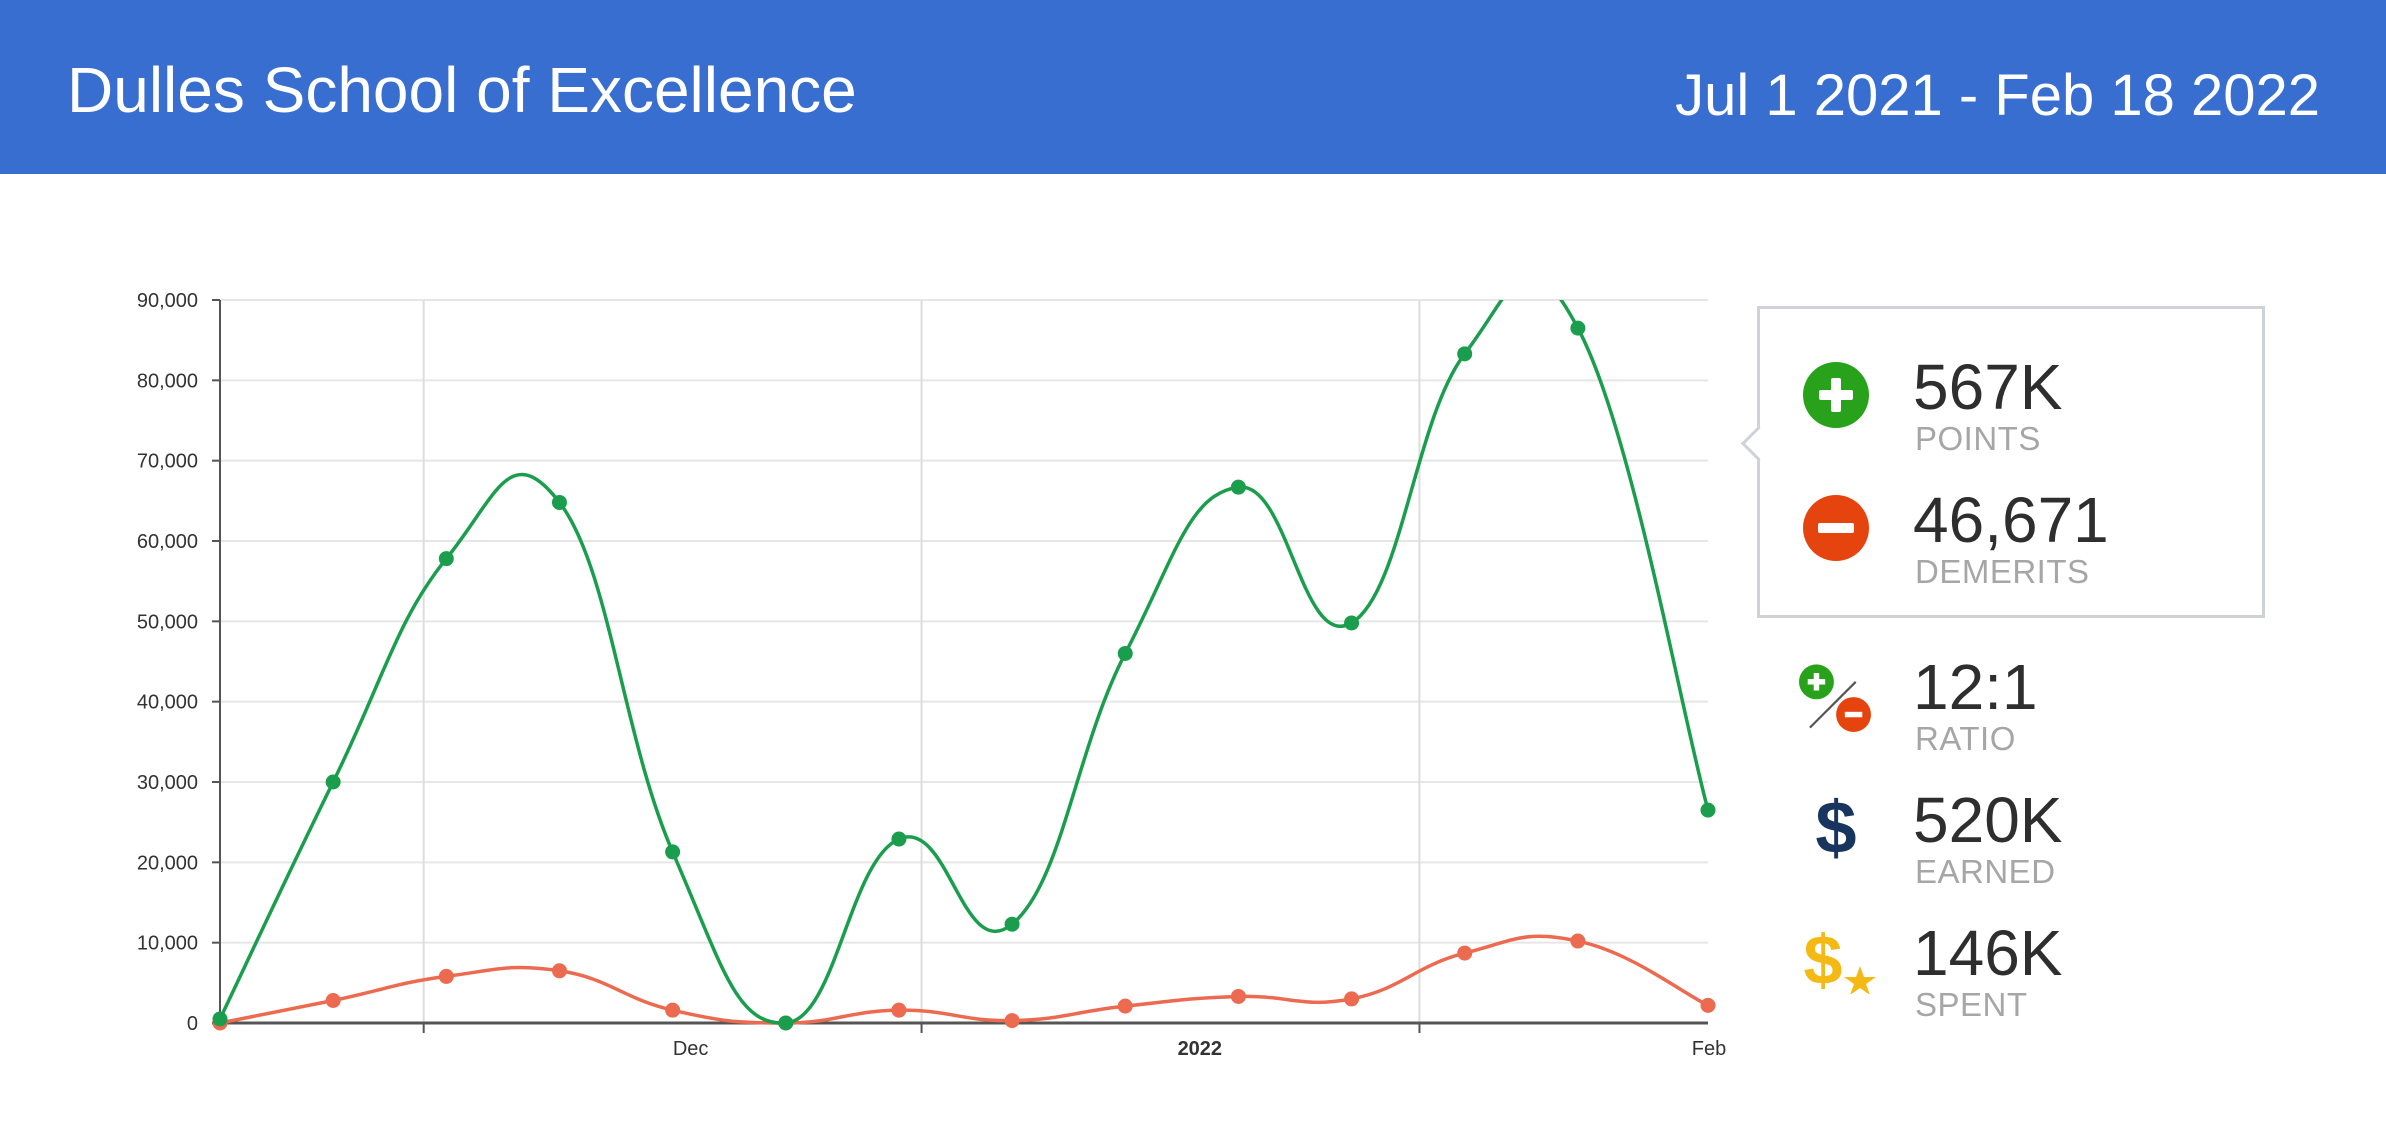 The image size is (2386, 1140). I want to click on earned-stat: $ 520K EARNED, so click(2083, 844).